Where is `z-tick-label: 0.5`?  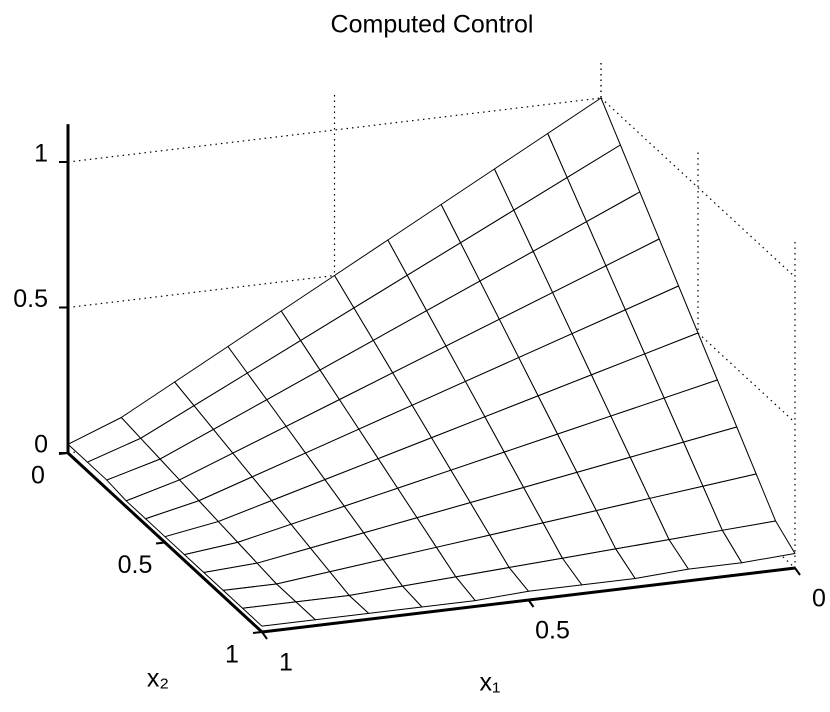
z-tick-label: 0.5 is located at coordinates (30, 299).